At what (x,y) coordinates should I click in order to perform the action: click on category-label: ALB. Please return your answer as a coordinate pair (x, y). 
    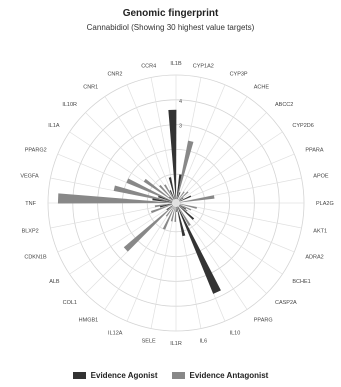
    Looking at the image, I should click on (54, 282).